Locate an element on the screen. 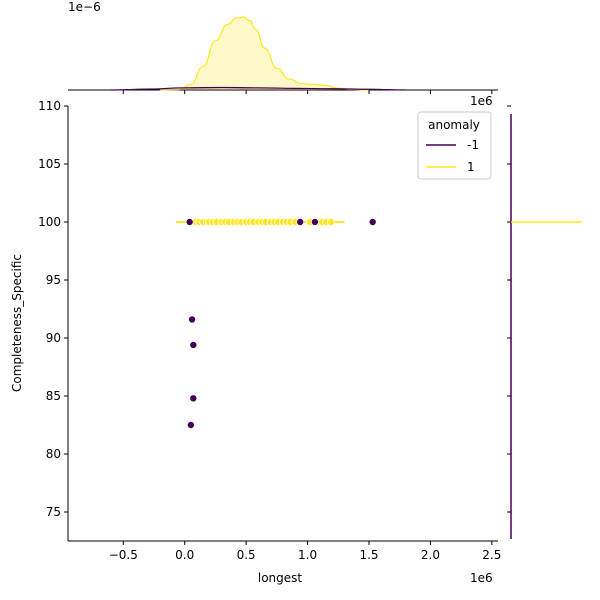 Image resolution: width=600 pixels, height=600 pixels. x-tick-label: 1.5 is located at coordinates (368, 555).